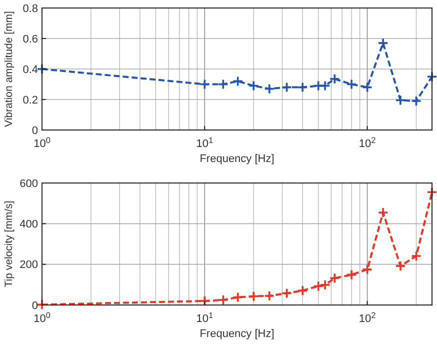  What do you see at coordinates (30, 8) in the screenshot?
I see `y-tick-label: 0.8` at bounding box center [30, 8].